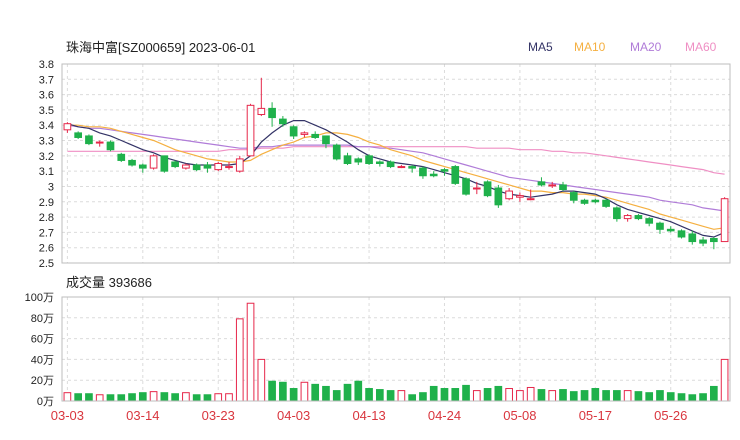  What do you see at coordinates (46, 142) in the screenshot?
I see `price-tick-label: 3.3` at bounding box center [46, 142].